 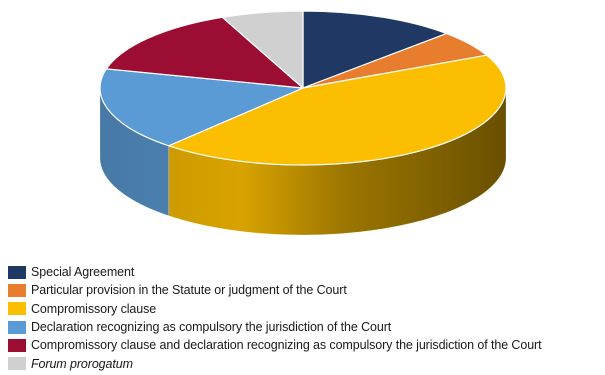 What do you see at coordinates (94, 308) in the screenshot?
I see `legend-label: Compromissory clause` at bounding box center [94, 308].